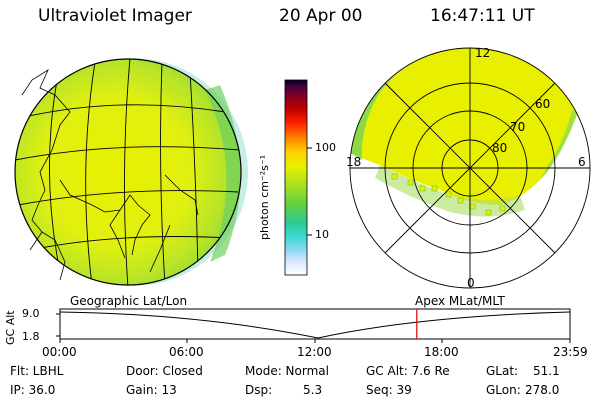 Image resolution: width=600 pixels, height=400 pixels. What do you see at coordinates (322, 234) in the screenshot?
I see `colorbar-tick-10: 10` at bounding box center [322, 234].